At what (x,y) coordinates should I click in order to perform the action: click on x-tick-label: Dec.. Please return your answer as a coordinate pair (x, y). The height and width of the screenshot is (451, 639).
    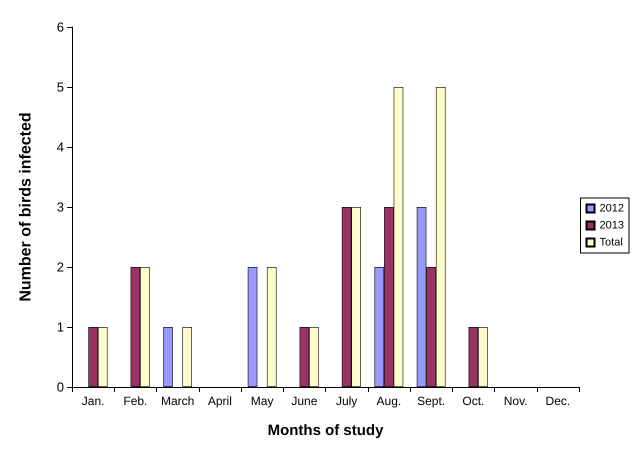
    Looking at the image, I should click on (558, 401).